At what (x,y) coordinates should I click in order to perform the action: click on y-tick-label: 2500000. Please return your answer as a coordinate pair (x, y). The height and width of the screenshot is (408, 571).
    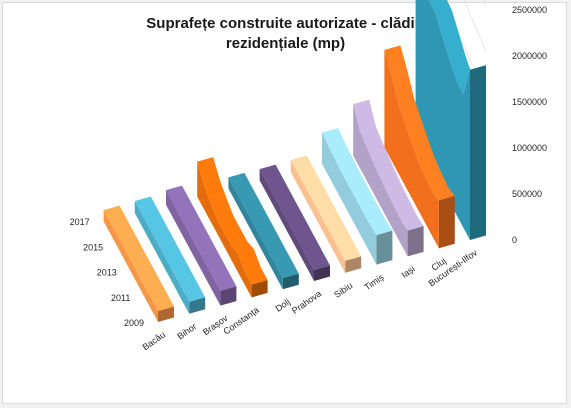
    Looking at the image, I should click on (529, 10).